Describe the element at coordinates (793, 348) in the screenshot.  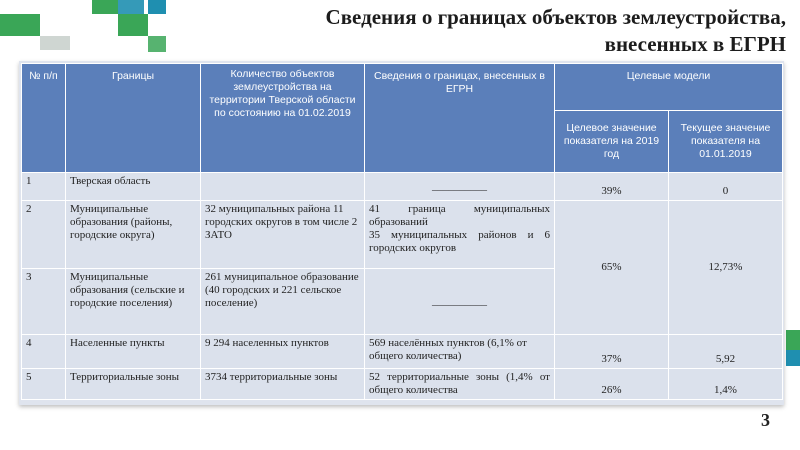
I see `decorative-right-squares` at that location.